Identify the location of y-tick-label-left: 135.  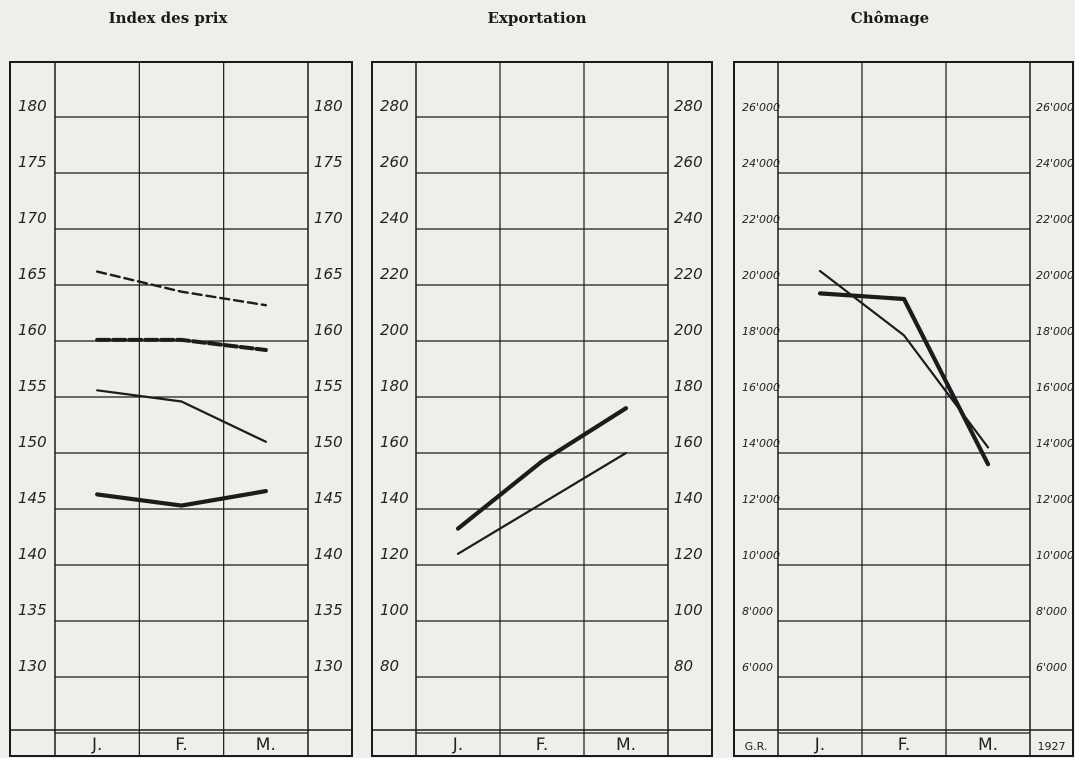
(32, 610).